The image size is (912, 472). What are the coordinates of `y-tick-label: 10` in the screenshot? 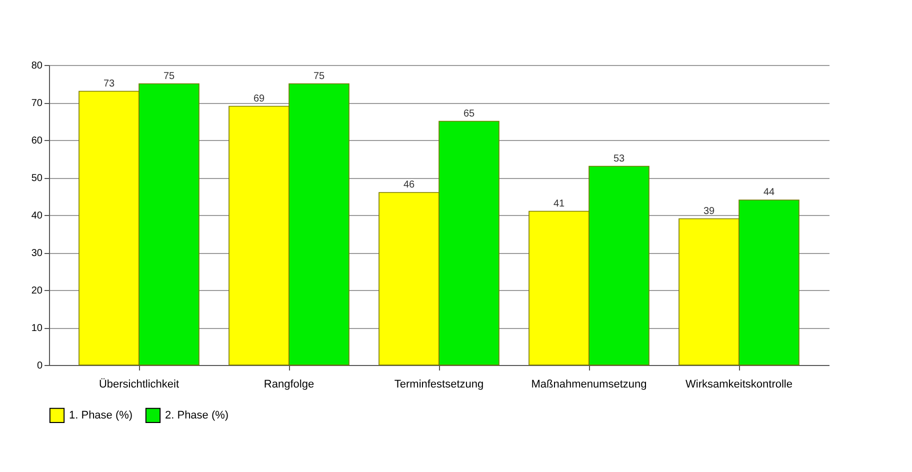 It's located at (37, 328).